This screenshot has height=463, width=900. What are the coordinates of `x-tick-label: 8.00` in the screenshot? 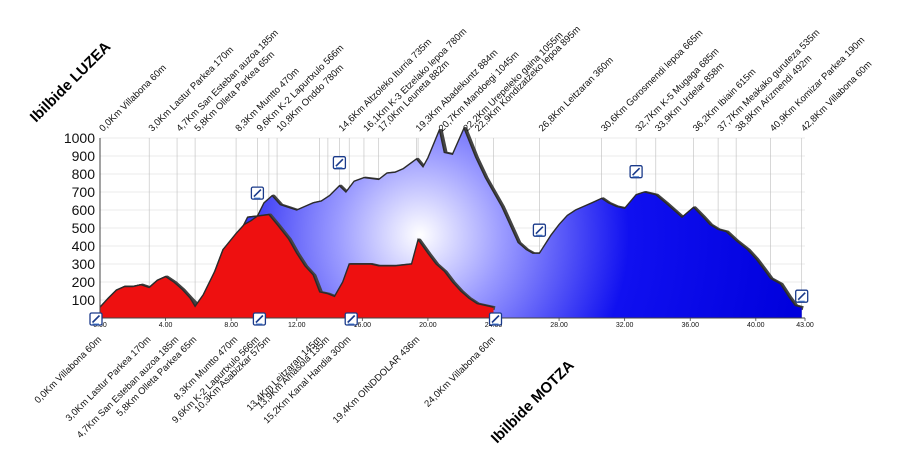 It's located at (231, 325).